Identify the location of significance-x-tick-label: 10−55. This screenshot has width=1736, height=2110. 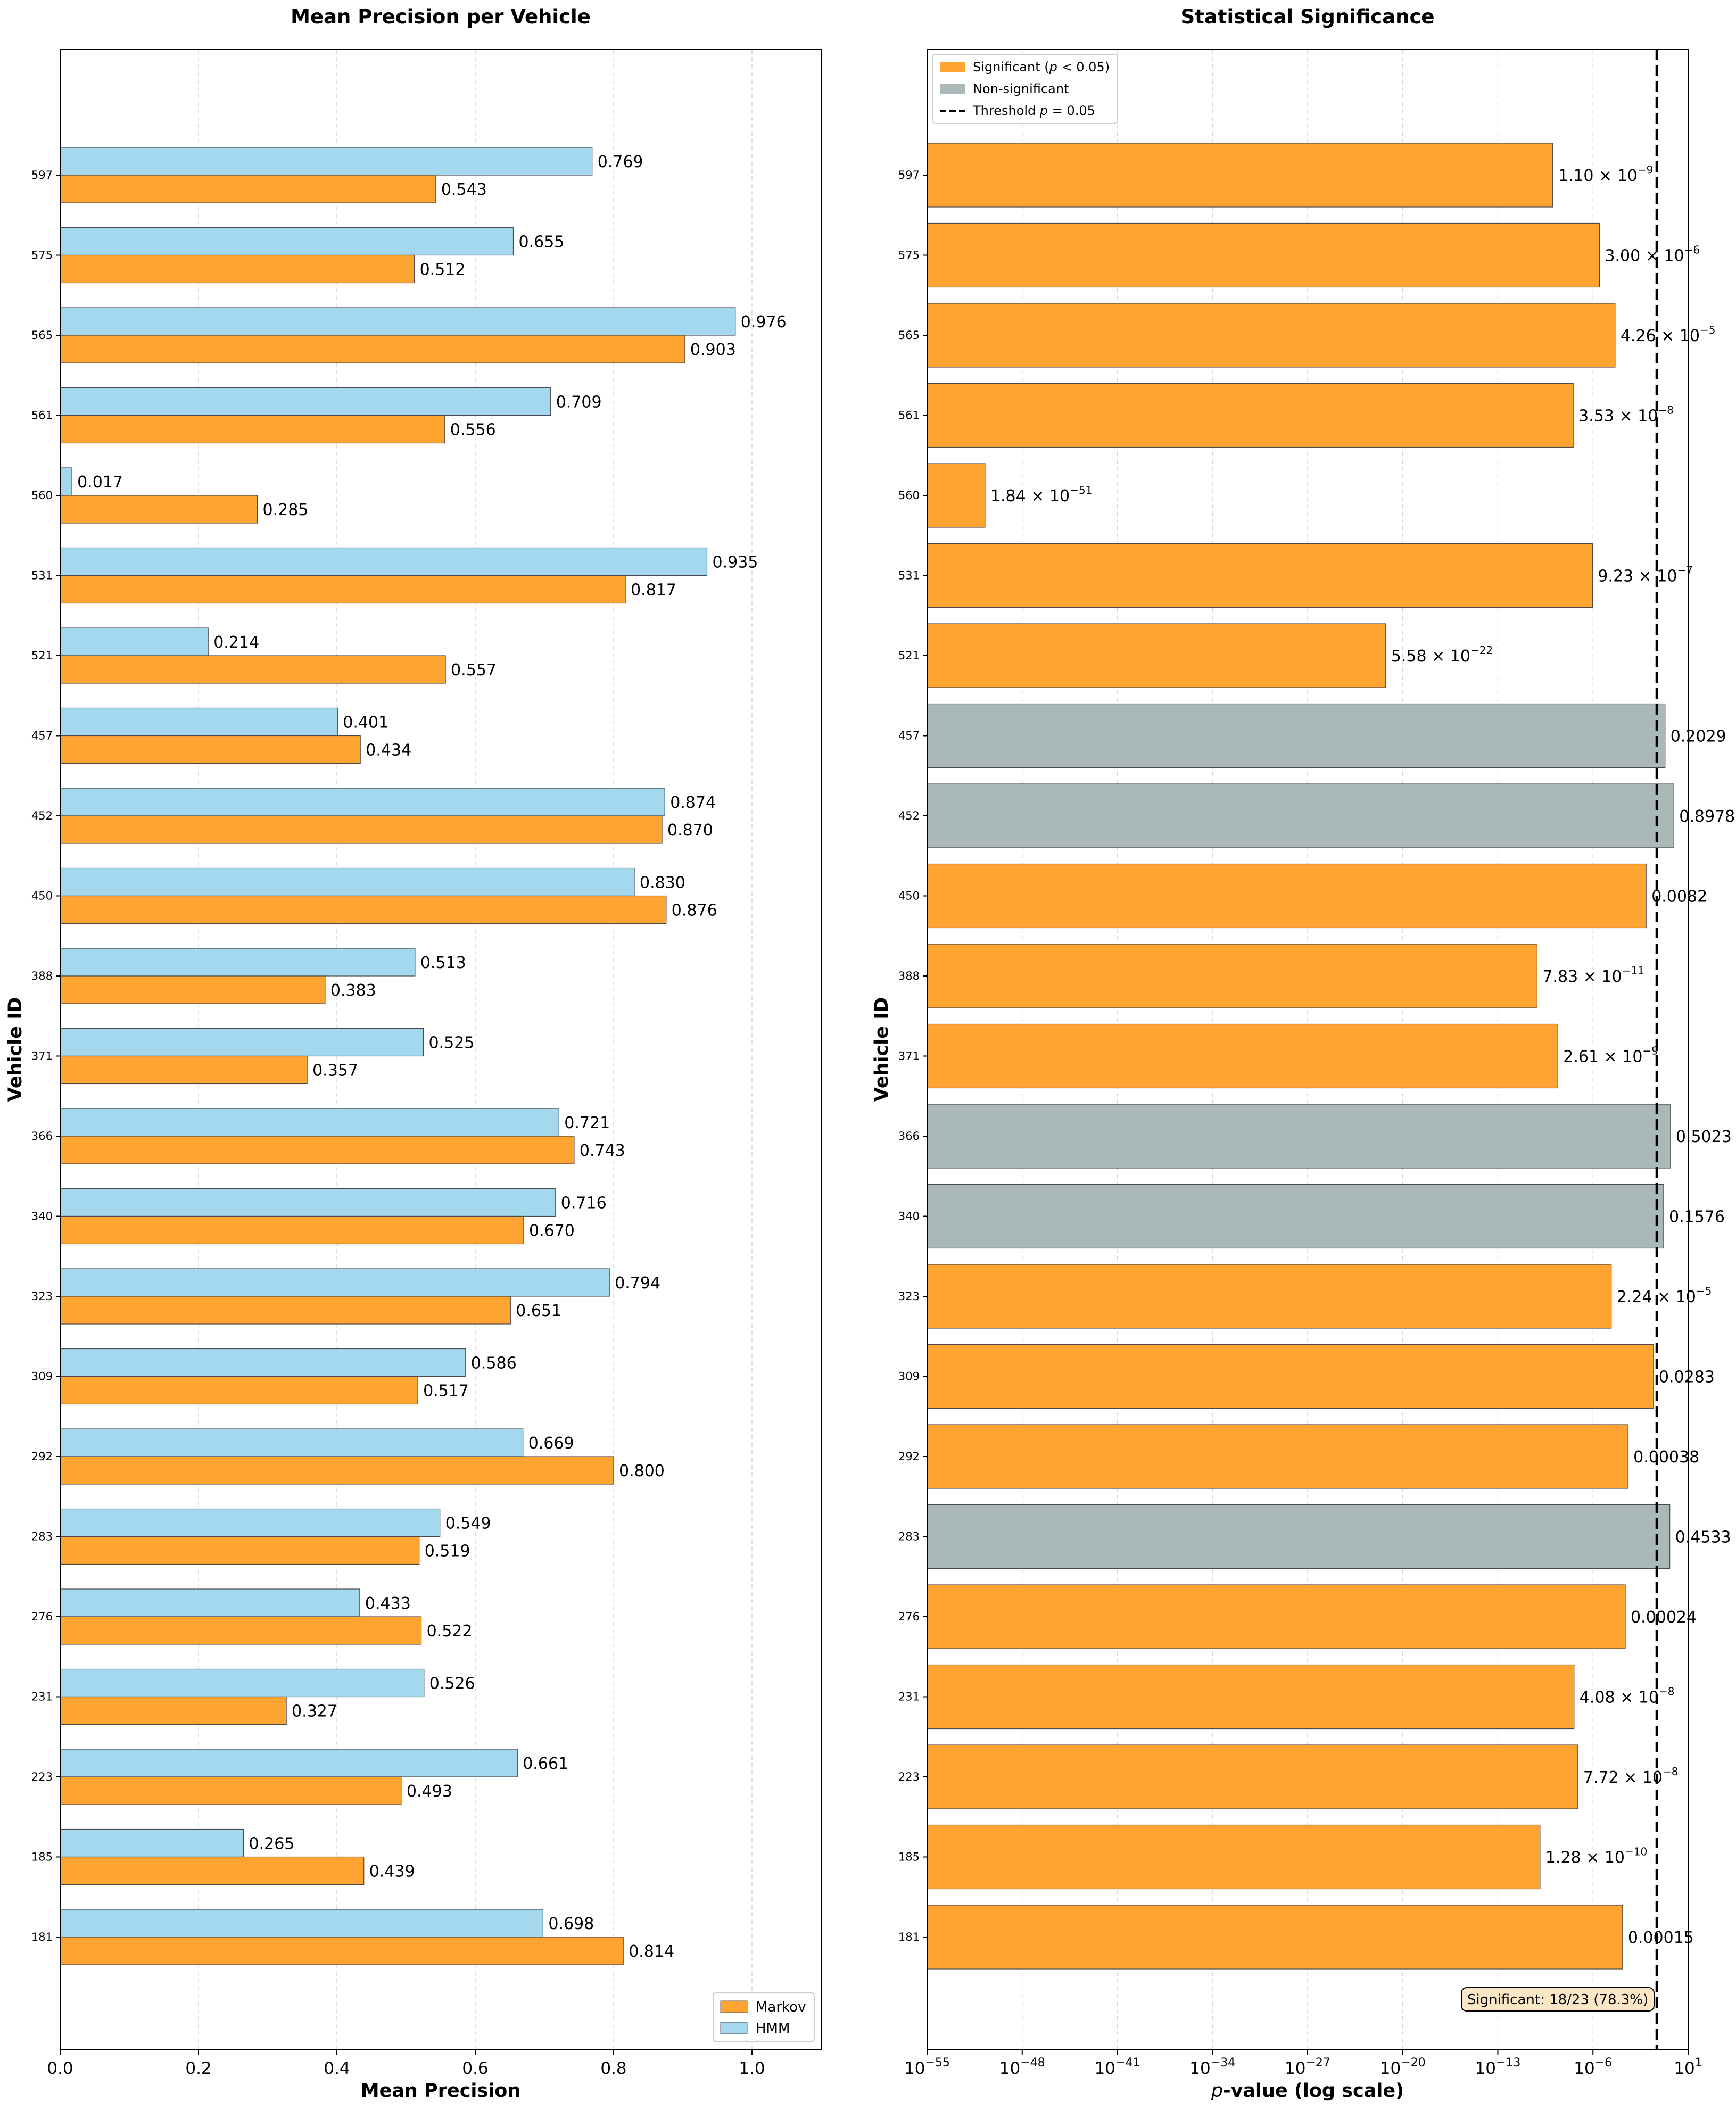
(927, 2067).